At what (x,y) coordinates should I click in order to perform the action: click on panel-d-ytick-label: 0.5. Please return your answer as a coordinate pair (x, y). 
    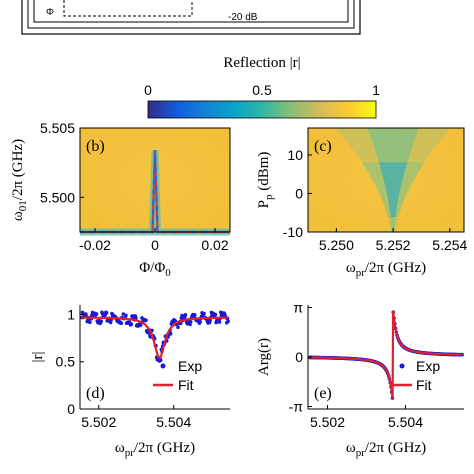
    Looking at the image, I should click on (66, 362).